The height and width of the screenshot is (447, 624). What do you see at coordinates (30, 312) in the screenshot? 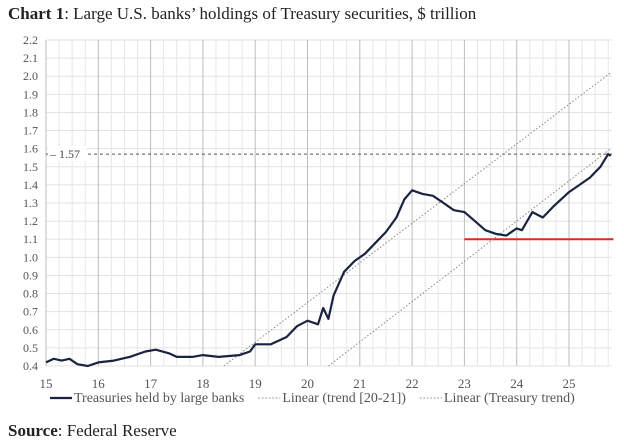
I see `y-tick-label: 0.7` at bounding box center [30, 312].